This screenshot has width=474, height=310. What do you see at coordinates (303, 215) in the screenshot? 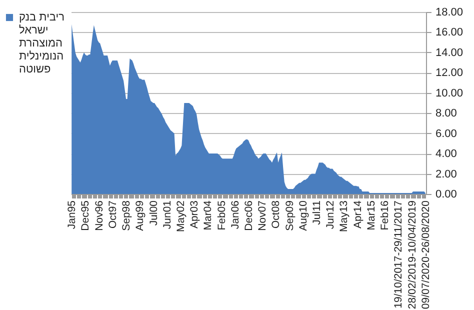
I see `x-tick-label: Aug10` at bounding box center [303, 215].